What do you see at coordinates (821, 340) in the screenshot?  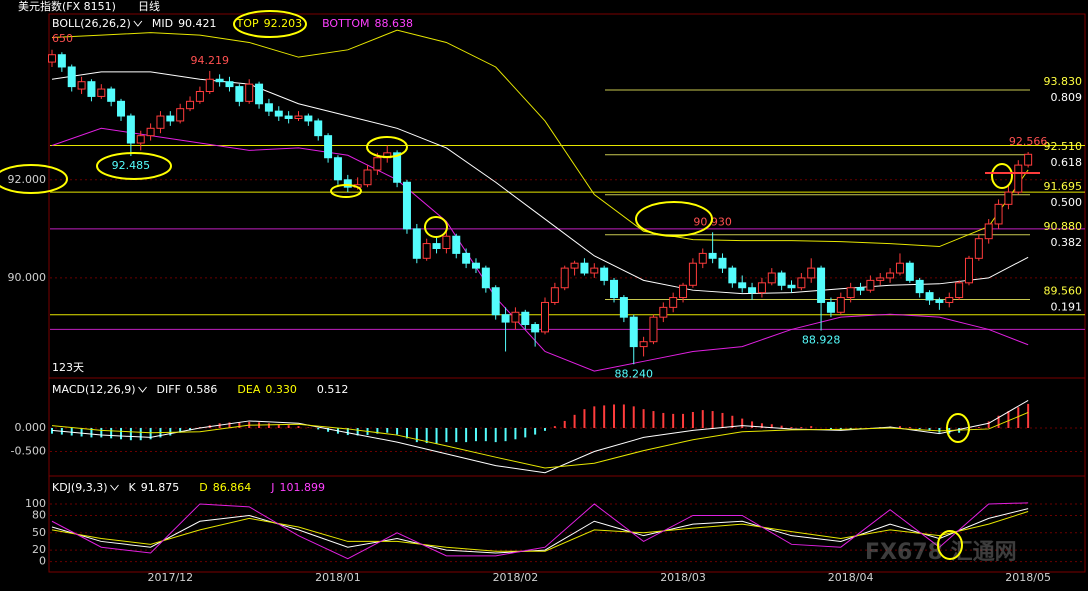 I see `price-annotation: 88.928` at bounding box center [821, 340].